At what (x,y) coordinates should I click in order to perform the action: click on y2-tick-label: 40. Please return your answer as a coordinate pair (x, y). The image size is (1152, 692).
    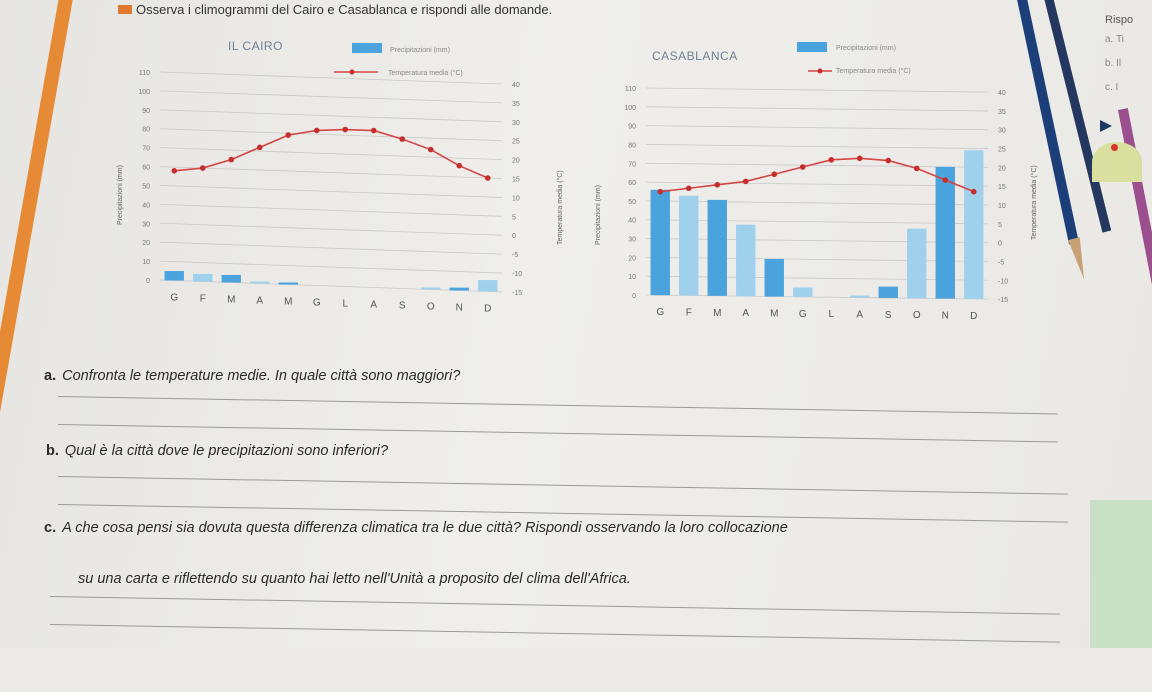
    Looking at the image, I should click on (516, 85).